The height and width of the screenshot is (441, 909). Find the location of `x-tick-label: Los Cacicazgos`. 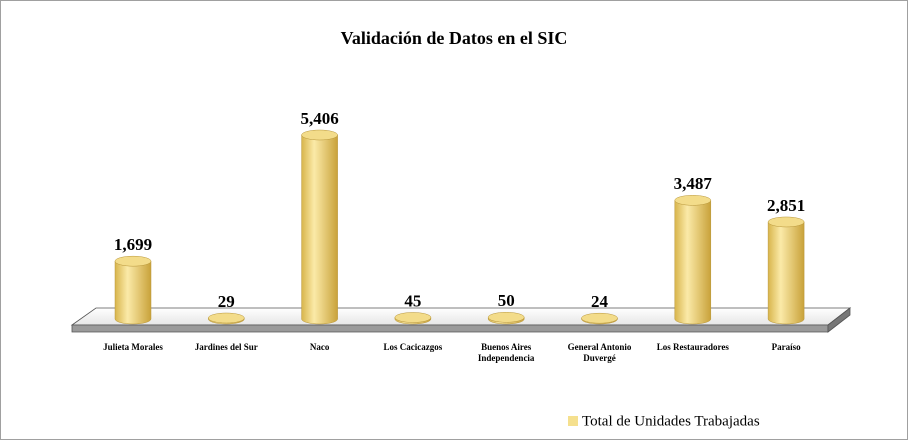

x-tick-label: Los Cacicazgos is located at coordinates (413, 347).